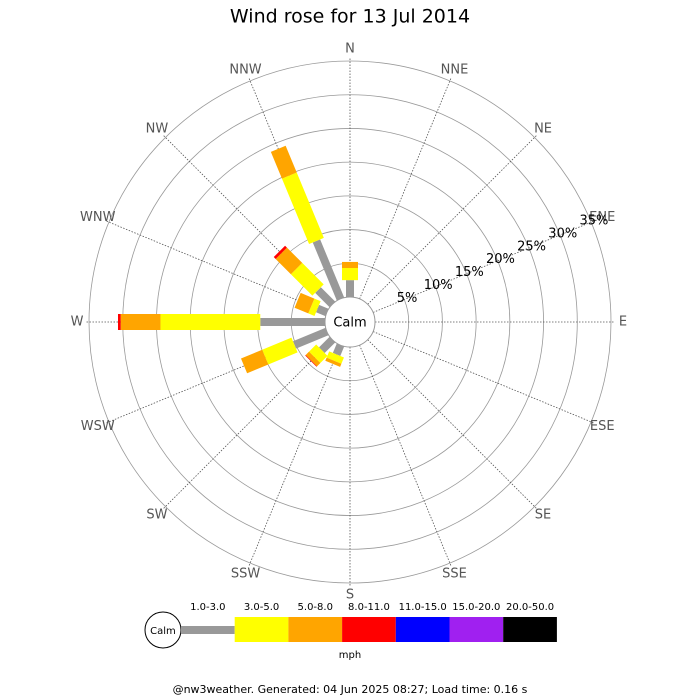  I want to click on direction-label: SSW, so click(246, 574).